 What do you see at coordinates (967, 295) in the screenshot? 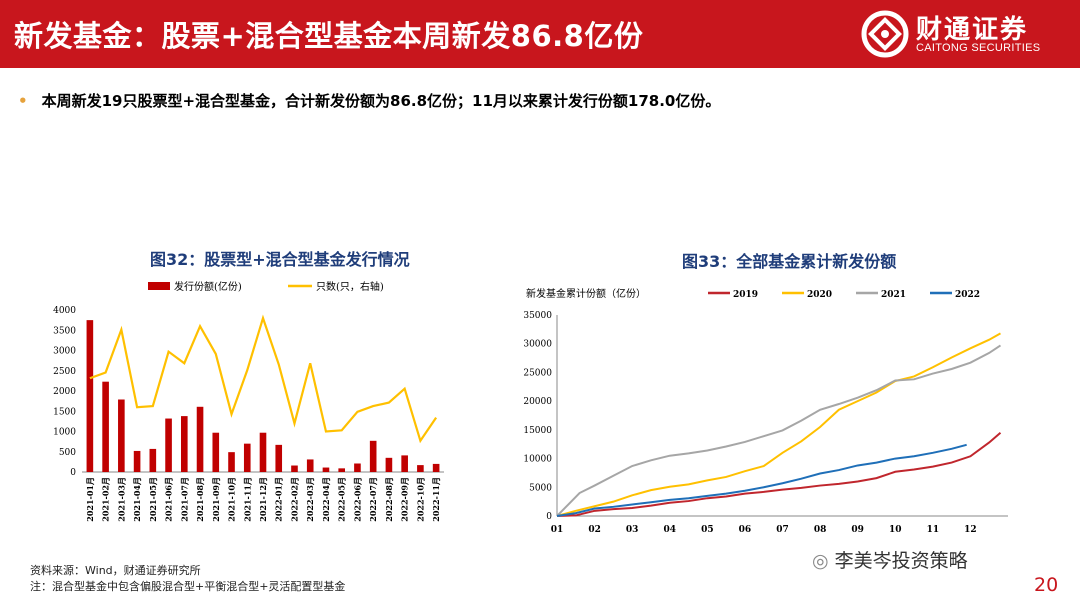
I see `legend-label: 2022` at bounding box center [967, 295].